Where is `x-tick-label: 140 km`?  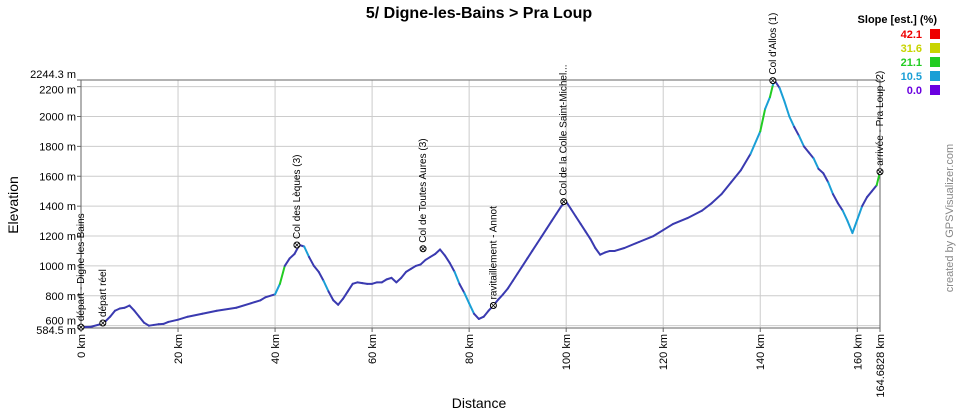 x-tick-label: 140 km is located at coordinates (761, 352).